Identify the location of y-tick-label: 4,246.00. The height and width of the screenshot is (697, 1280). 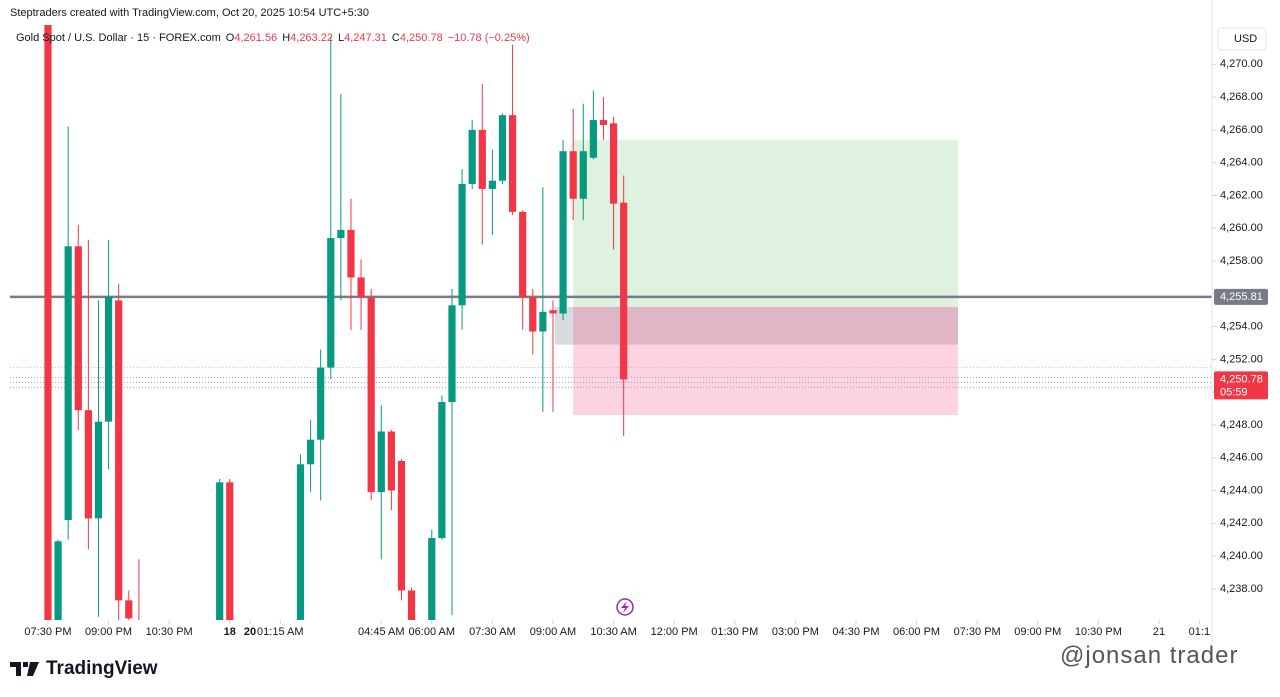
(1241, 458).